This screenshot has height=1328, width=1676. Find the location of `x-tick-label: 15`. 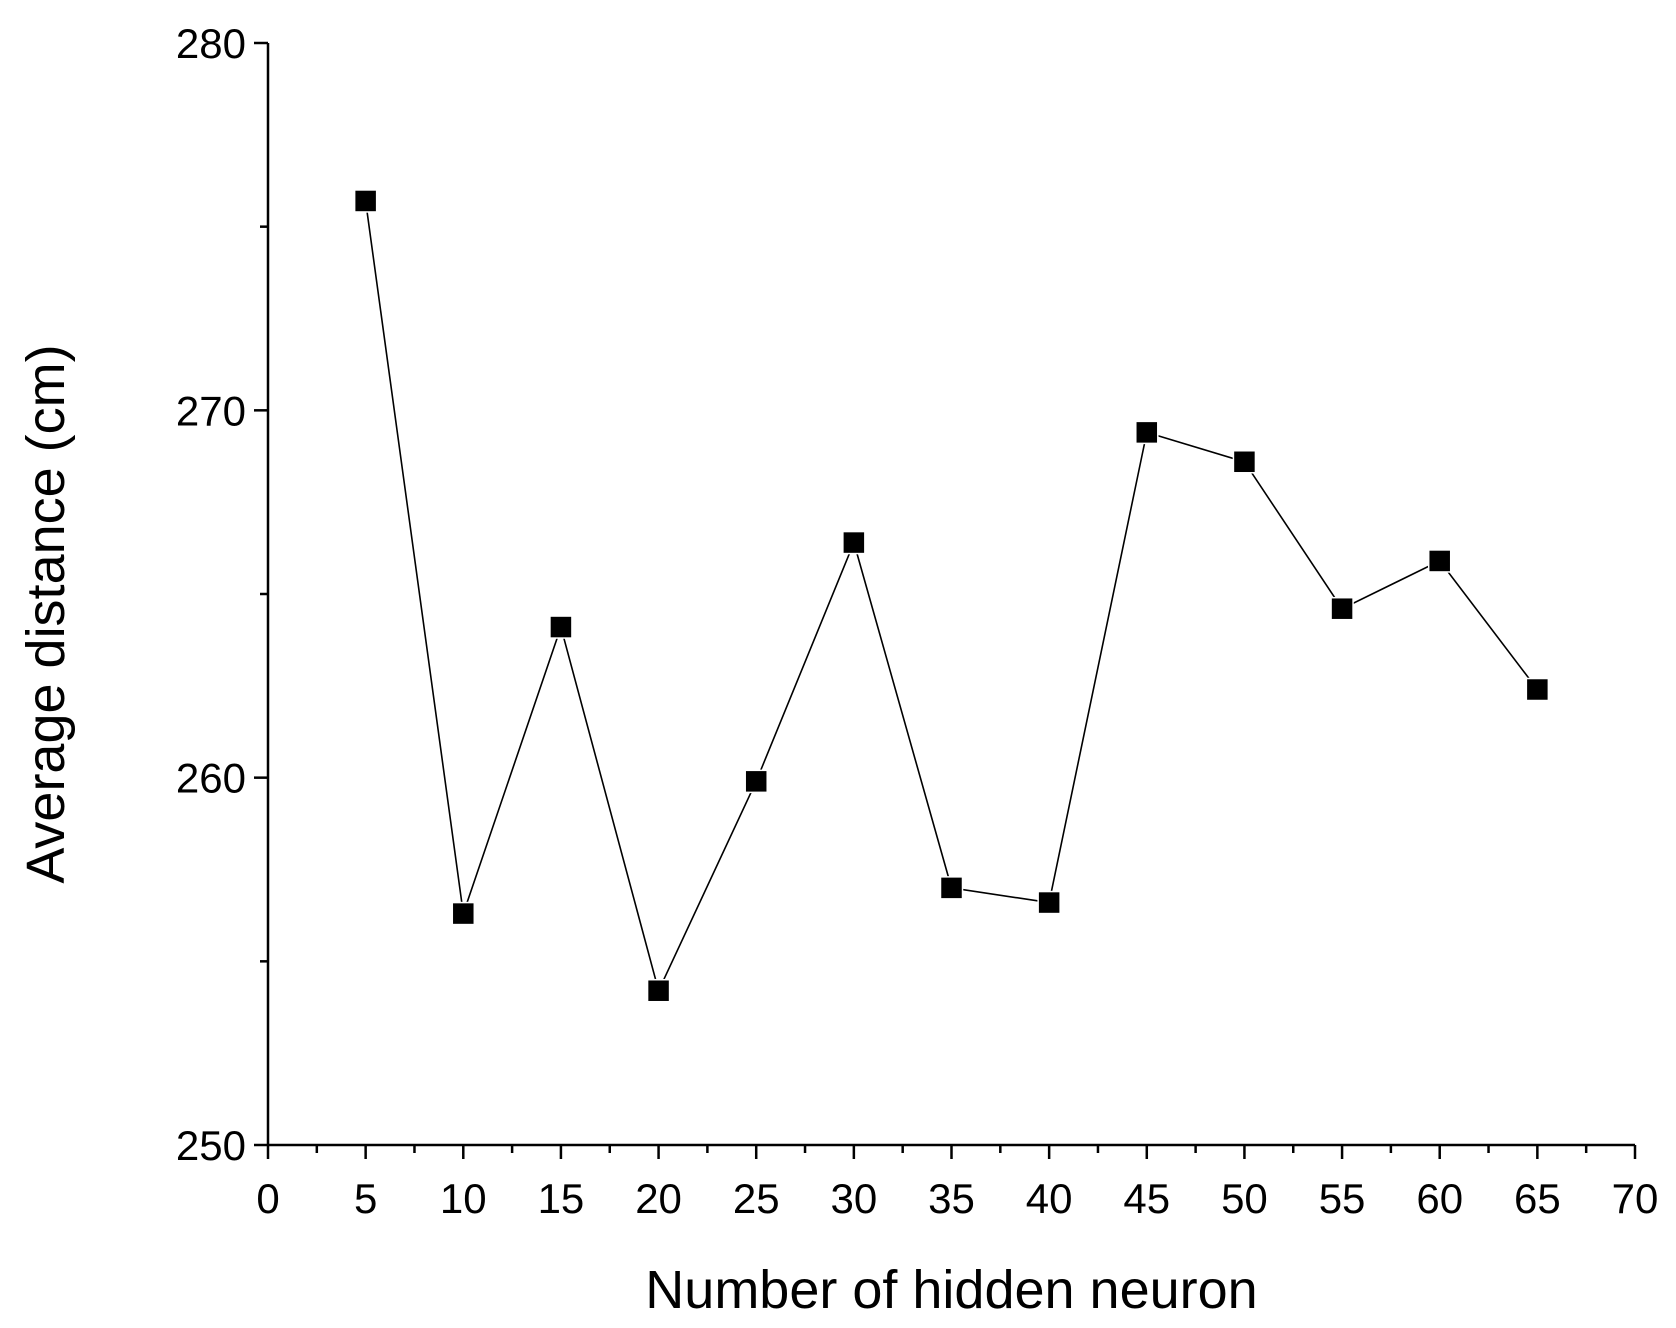

x-tick-label: 15 is located at coordinates (561, 1198).